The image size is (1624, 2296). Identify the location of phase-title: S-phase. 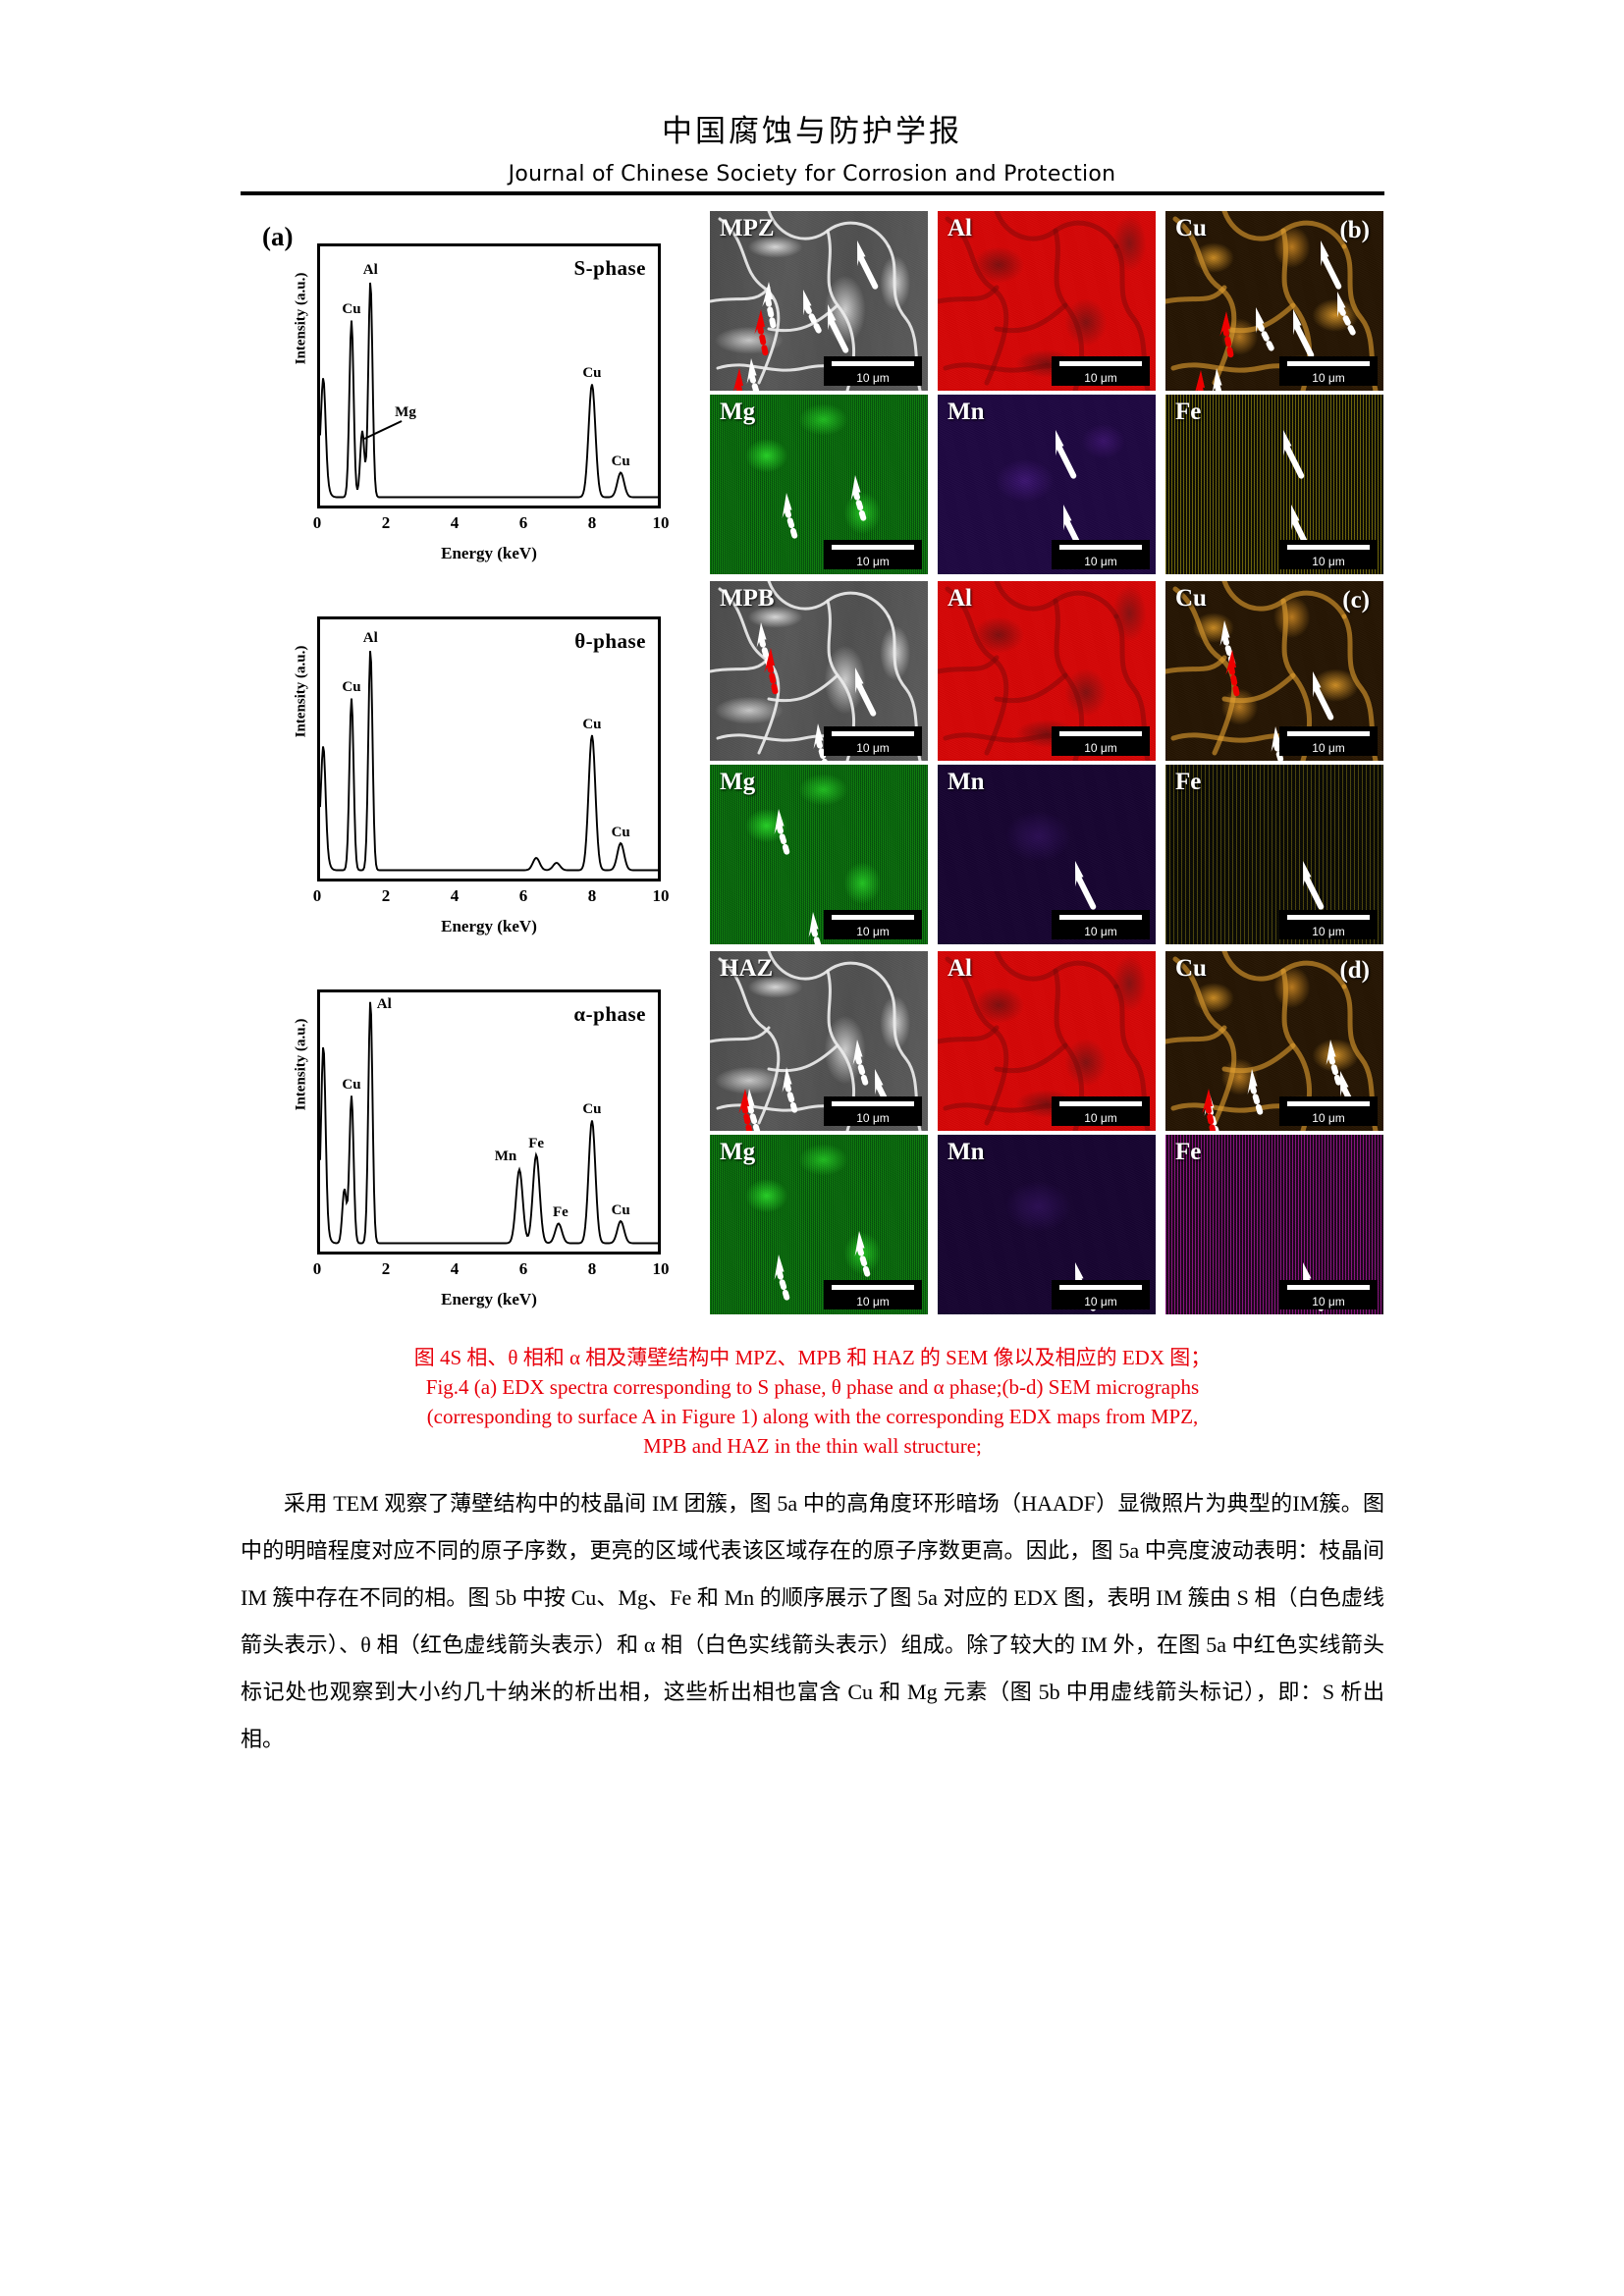
(609, 268).